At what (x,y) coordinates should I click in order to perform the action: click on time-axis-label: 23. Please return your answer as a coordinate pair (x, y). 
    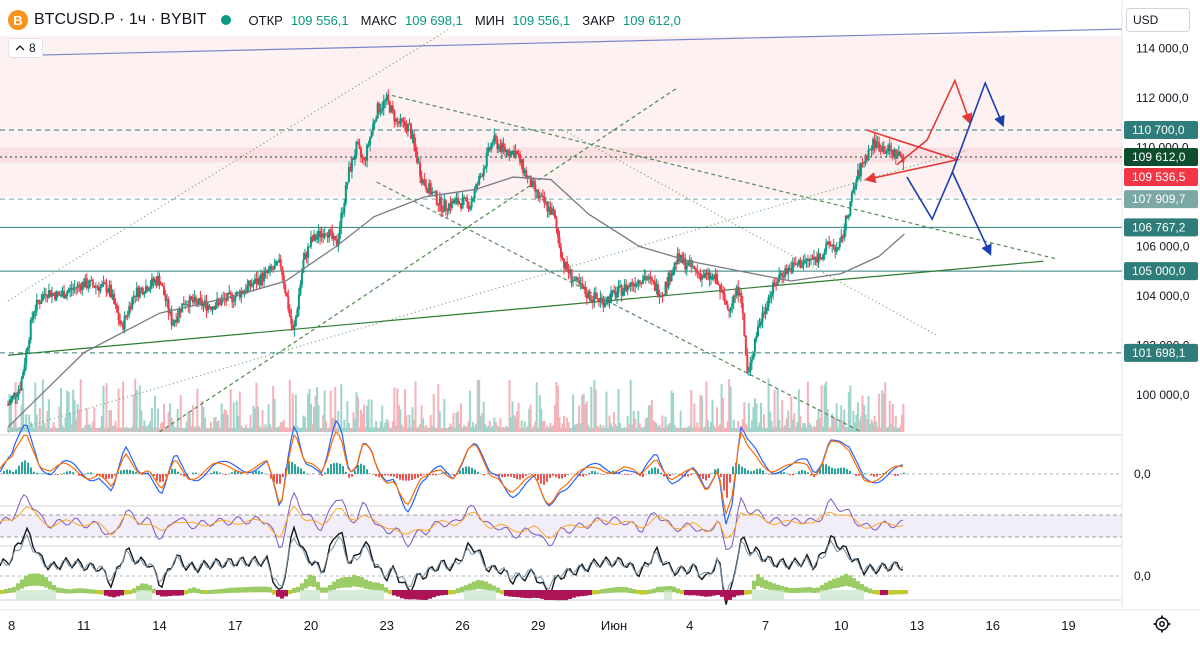
    Looking at the image, I should click on (387, 625).